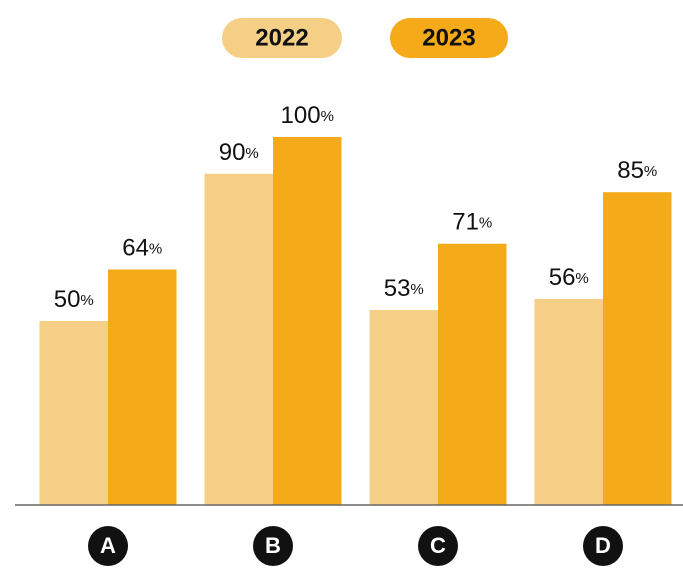 This screenshot has height=570, width=683. Describe the element at coordinates (472, 222) in the screenshot. I see `value-label: 71%` at that location.